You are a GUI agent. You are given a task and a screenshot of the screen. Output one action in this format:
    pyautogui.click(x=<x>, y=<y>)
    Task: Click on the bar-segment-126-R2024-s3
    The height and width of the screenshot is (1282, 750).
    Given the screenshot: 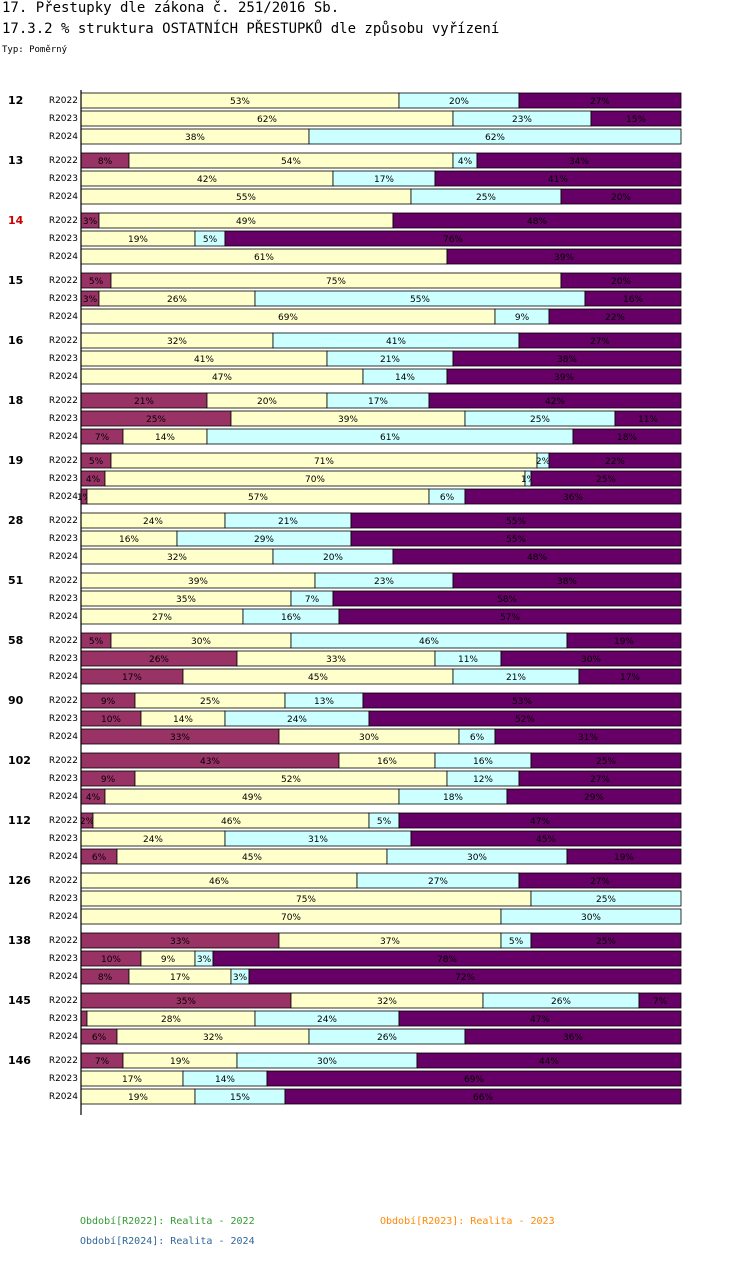 What is the action you would take?
    pyautogui.click(x=591, y=916)
    